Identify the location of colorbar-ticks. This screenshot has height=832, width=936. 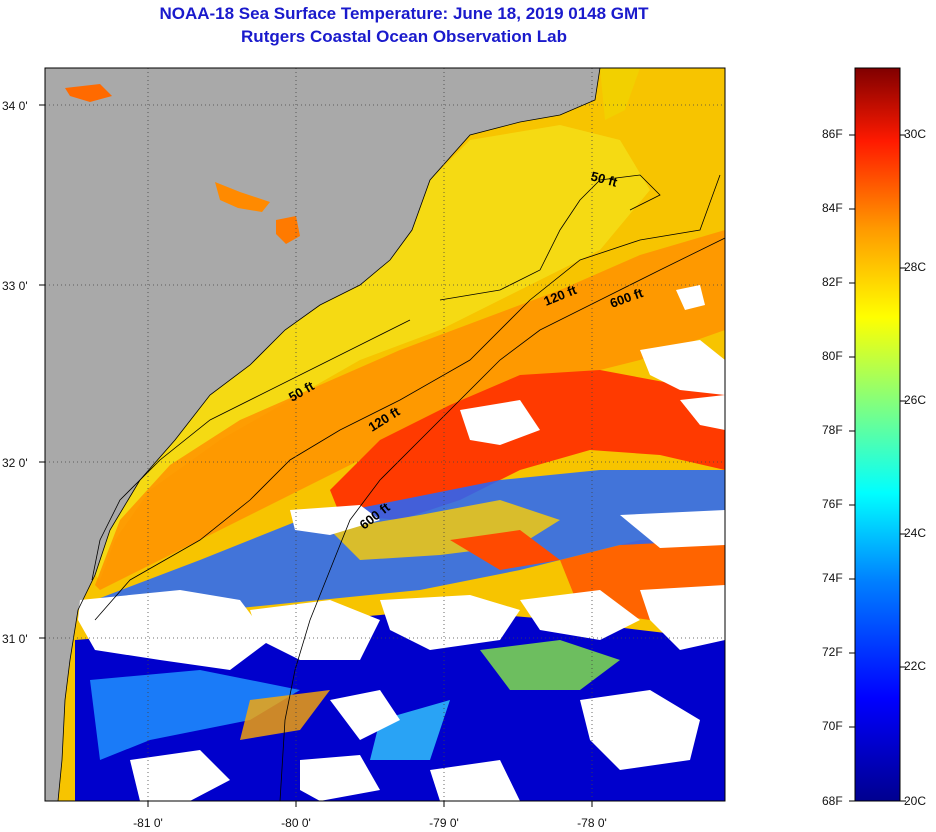
(877, 468).